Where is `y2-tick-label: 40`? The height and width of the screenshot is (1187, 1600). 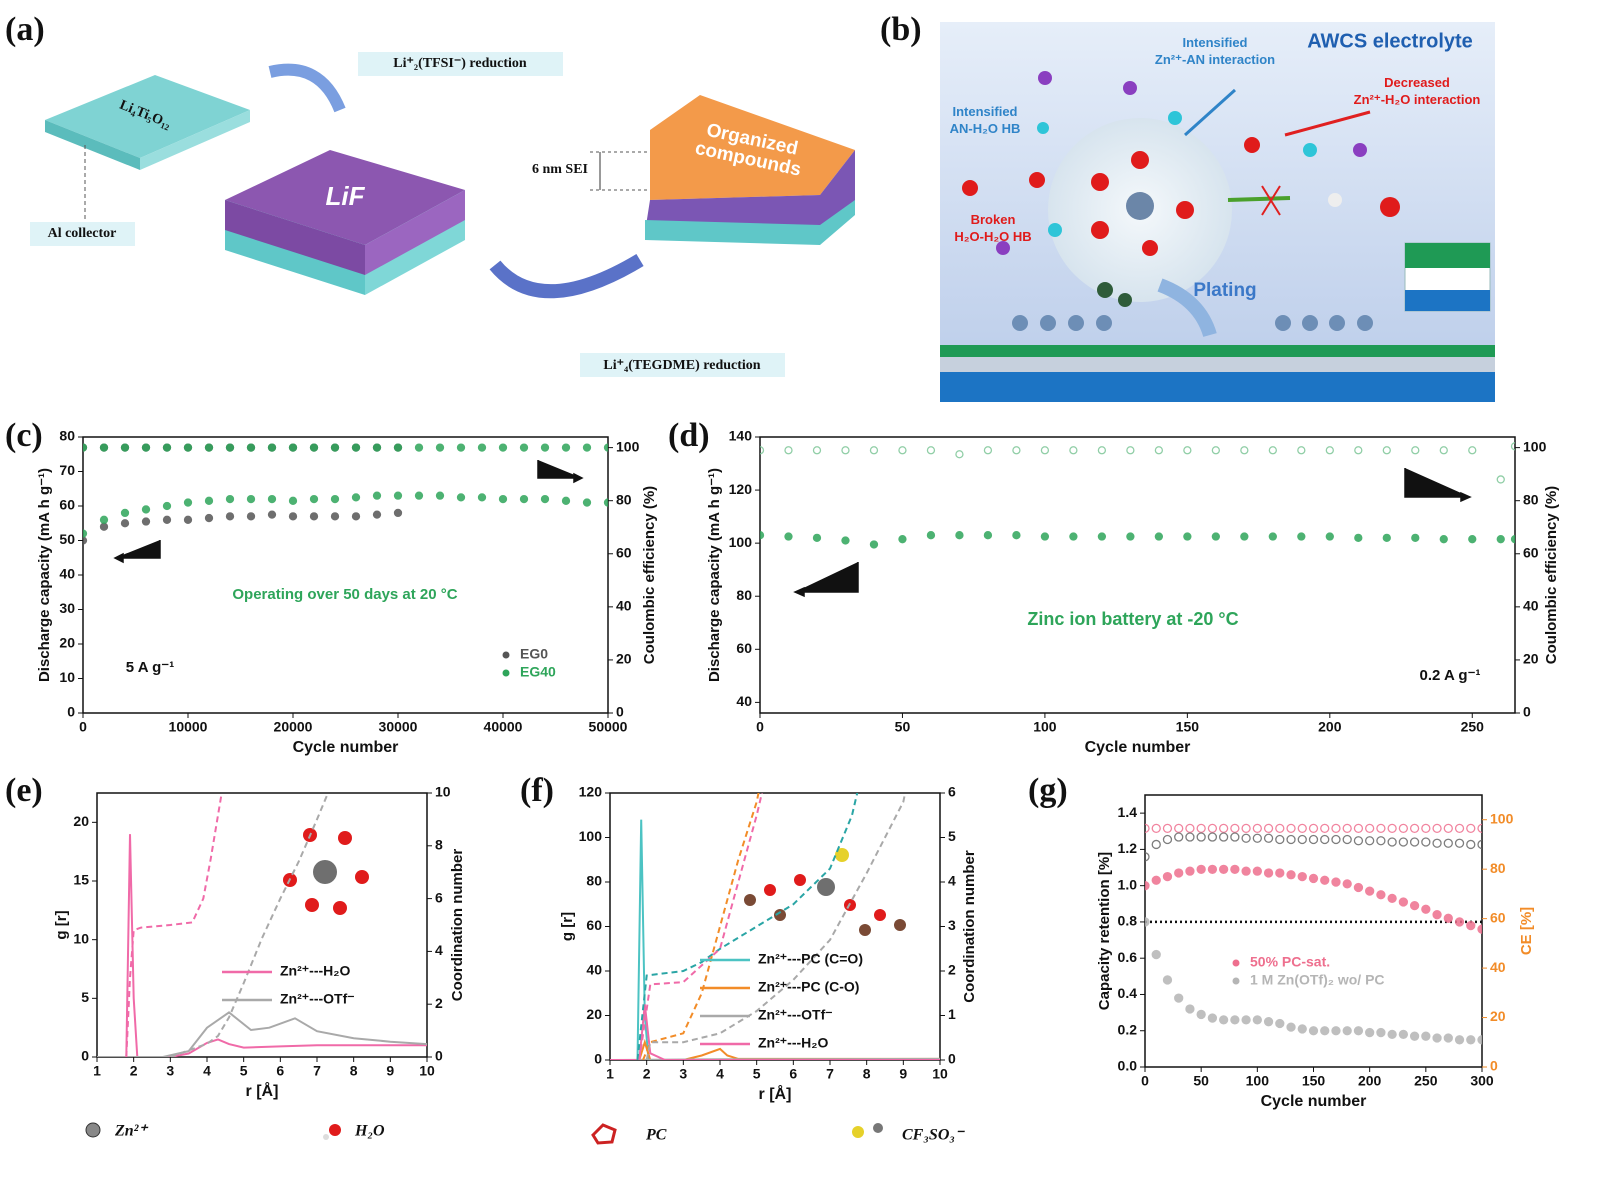 y2-tick-label: 40 is located at coordinates (624, 606).